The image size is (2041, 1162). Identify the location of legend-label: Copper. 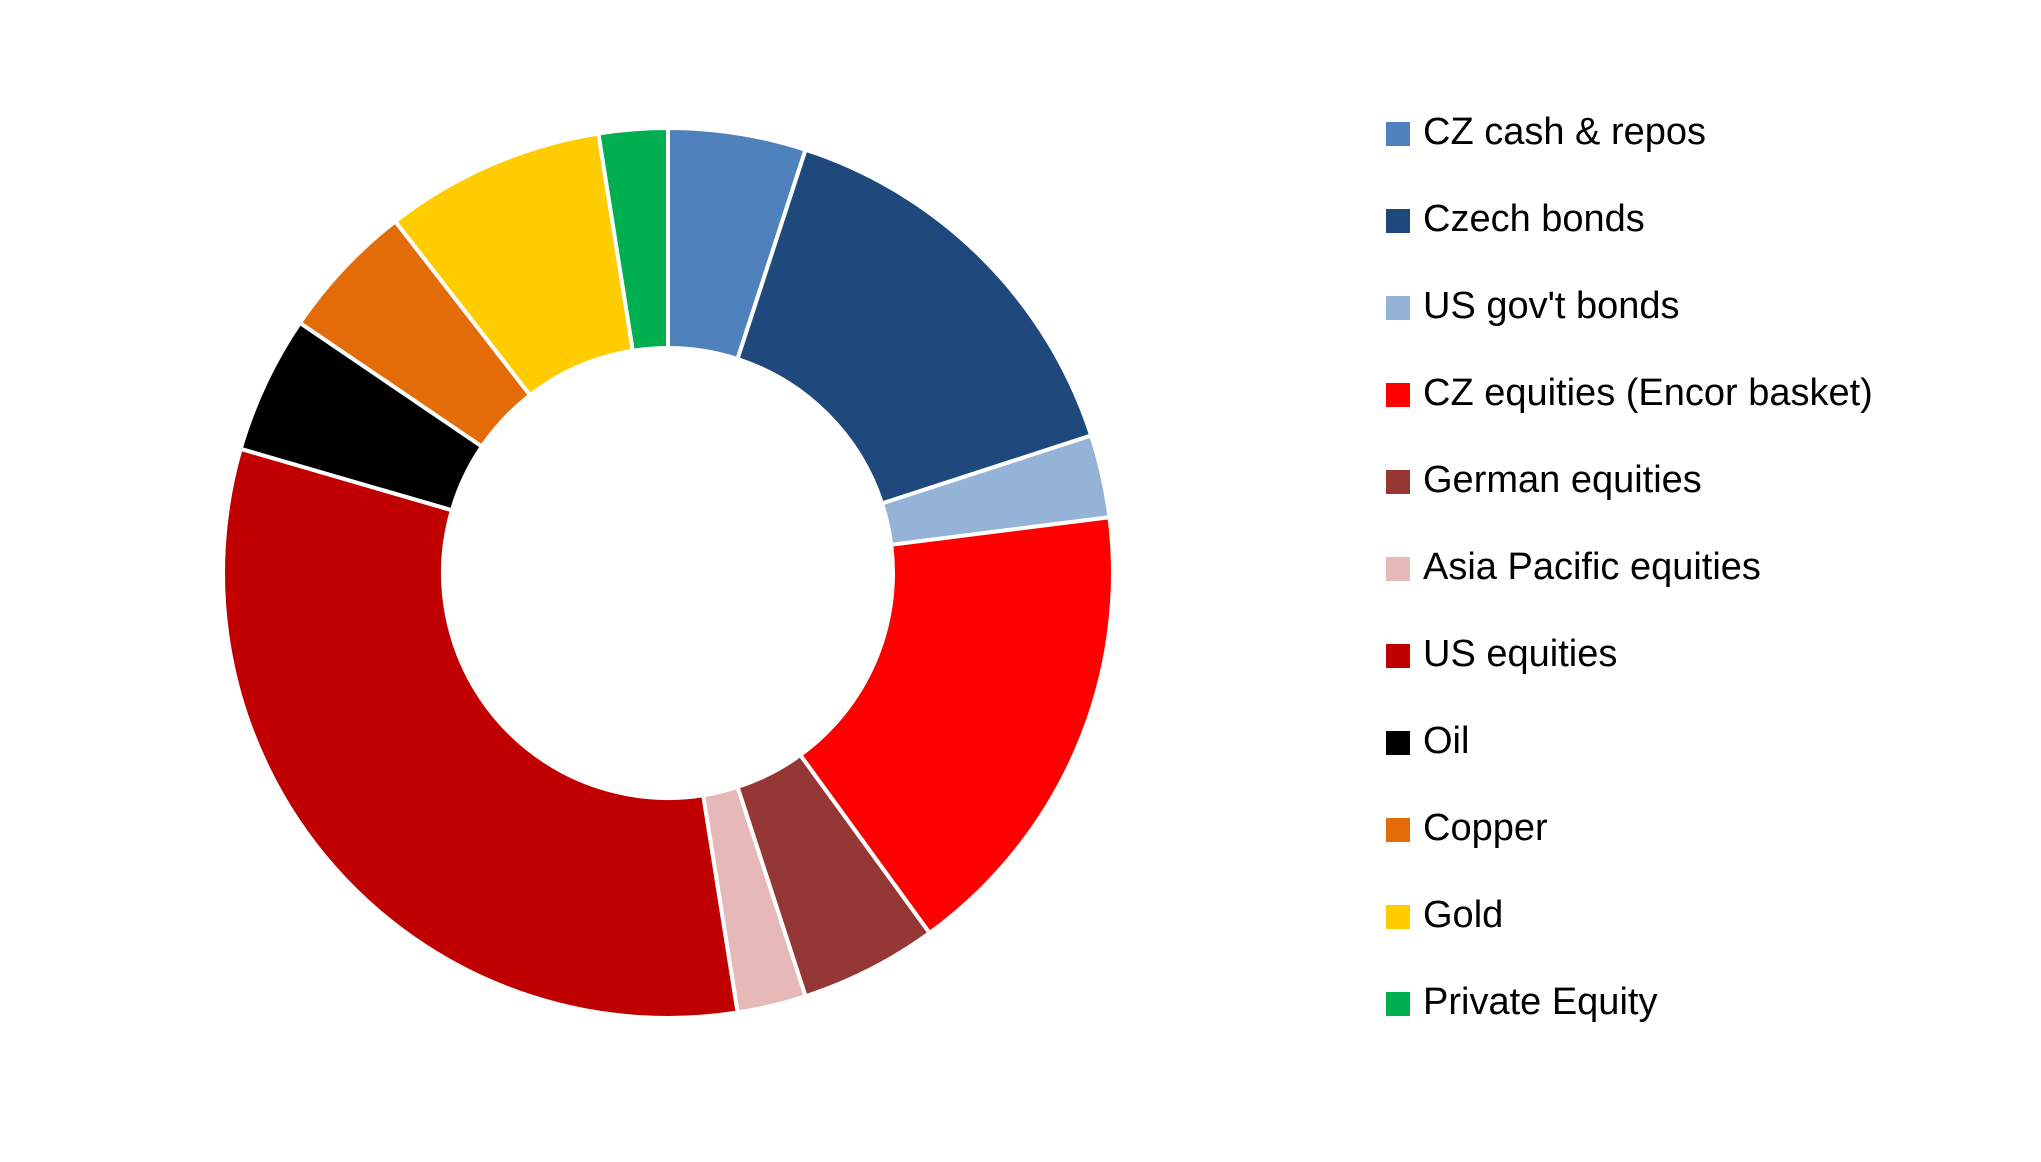
(1485, 828).